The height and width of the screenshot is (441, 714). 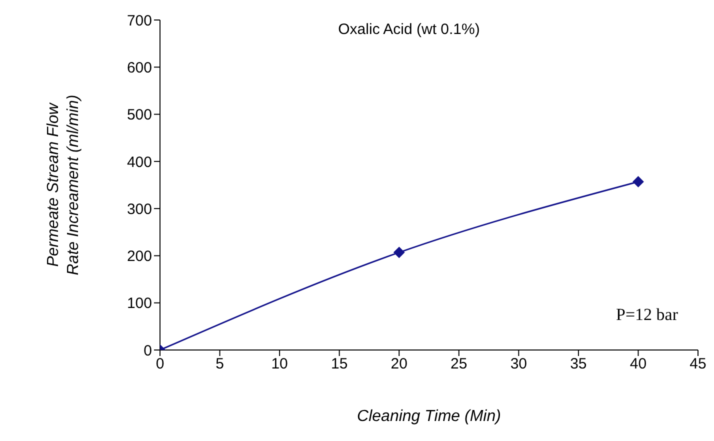 What do you see at coordinates (429, 416) in the screenshot?
I see `x-axis-title: Cleaning Time (Min)` at bounding box center [429, 416].